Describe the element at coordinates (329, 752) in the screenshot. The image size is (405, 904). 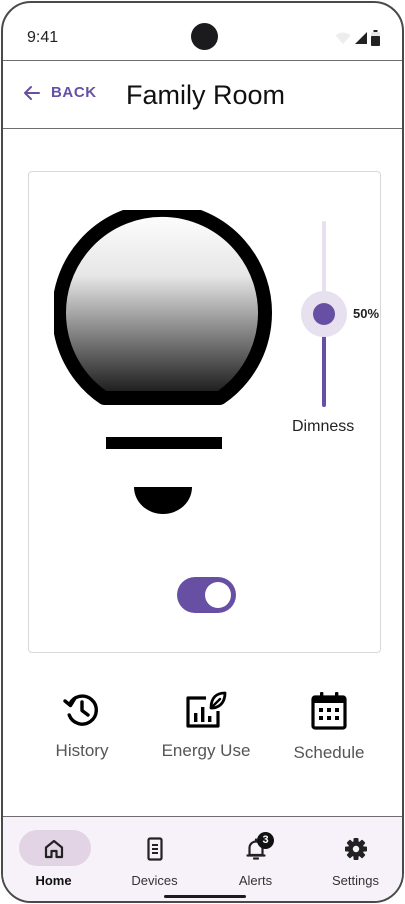
I see `schedule-label: Schedule` at that location.